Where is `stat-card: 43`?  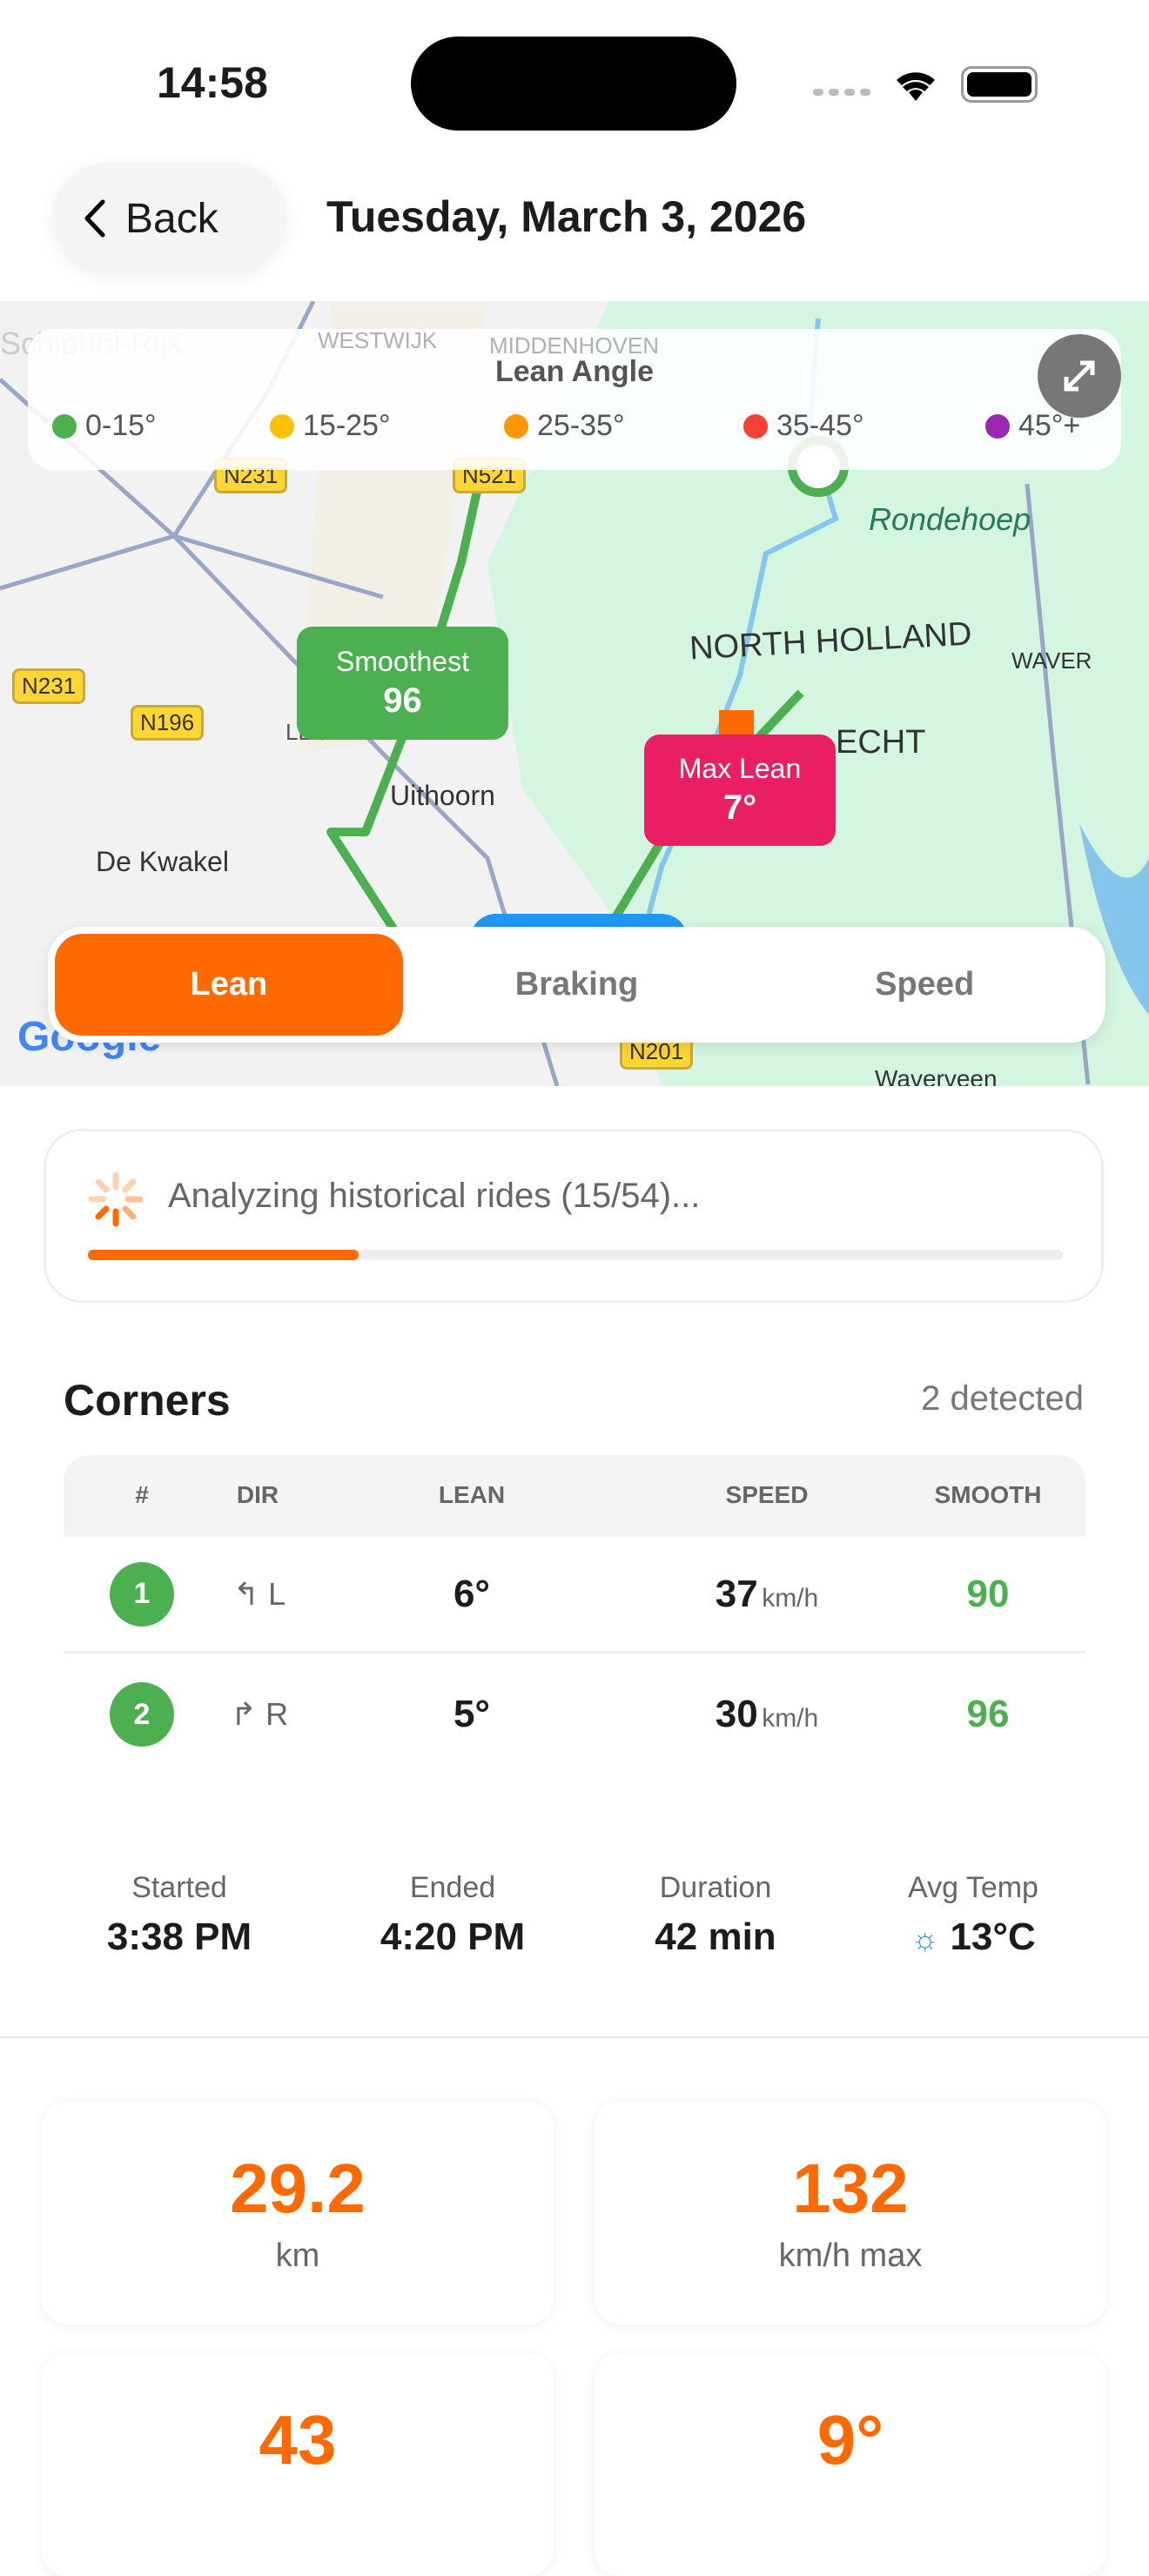 stat-card: 43 is located at coordinates (298, 2464).